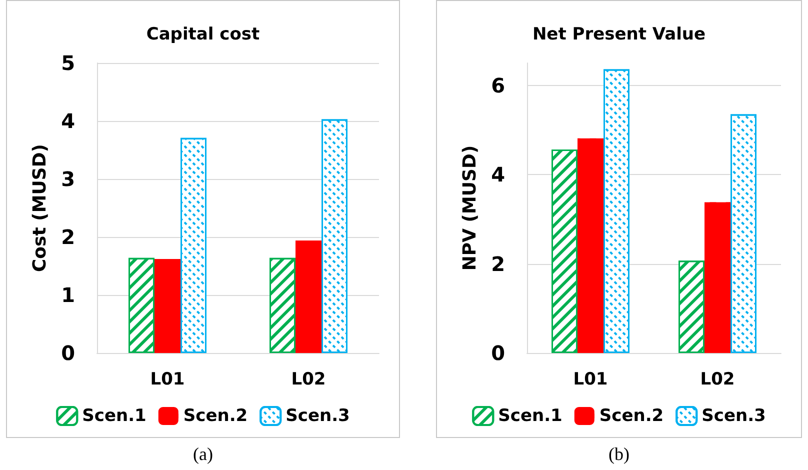  Describe the element at coordinates (470, 208) in the screenshot. I see `y-axis-title: NPV (MUSD)` at that location.